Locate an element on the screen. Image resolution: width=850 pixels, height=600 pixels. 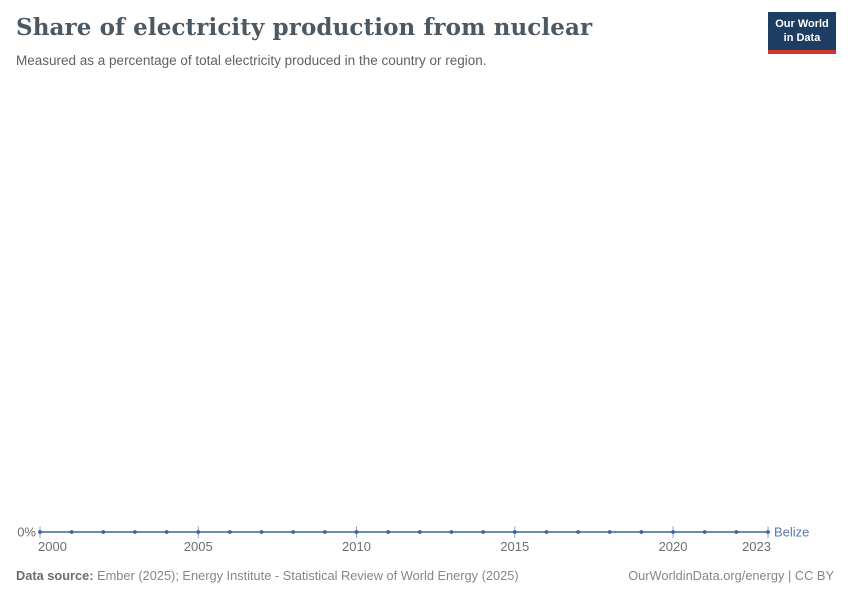
owid-logo: Our World in Data is located at coordinates (802, 33).